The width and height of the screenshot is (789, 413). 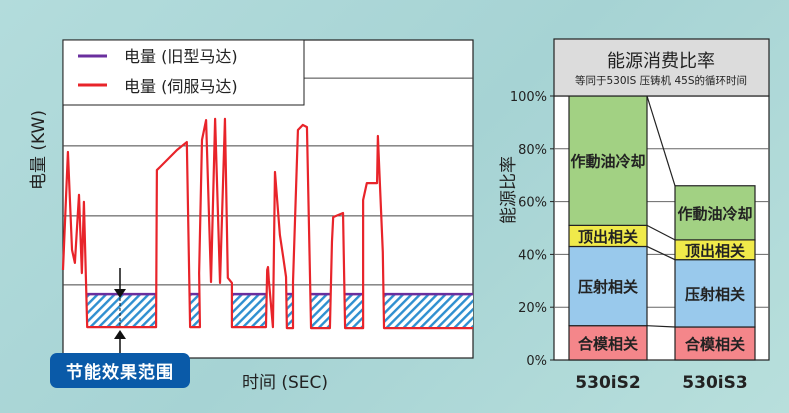 What do you see at coordinates (181, 56) in the screenshot?
I see `legend-label-old-motor: 电量 (旧型马达)` at bounding box center [181, 56].